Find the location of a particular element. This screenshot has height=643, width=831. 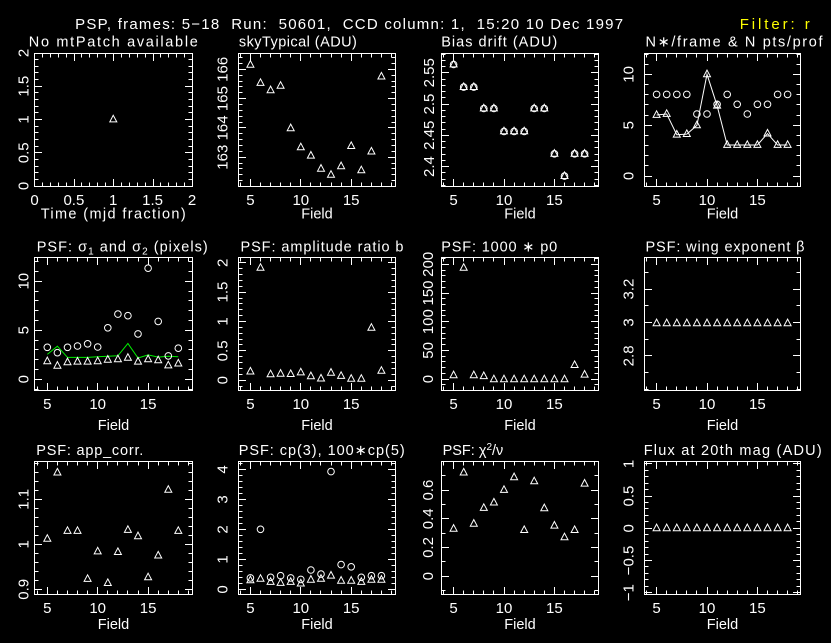

svg-text: 163 is located at coordinates (223, 157).